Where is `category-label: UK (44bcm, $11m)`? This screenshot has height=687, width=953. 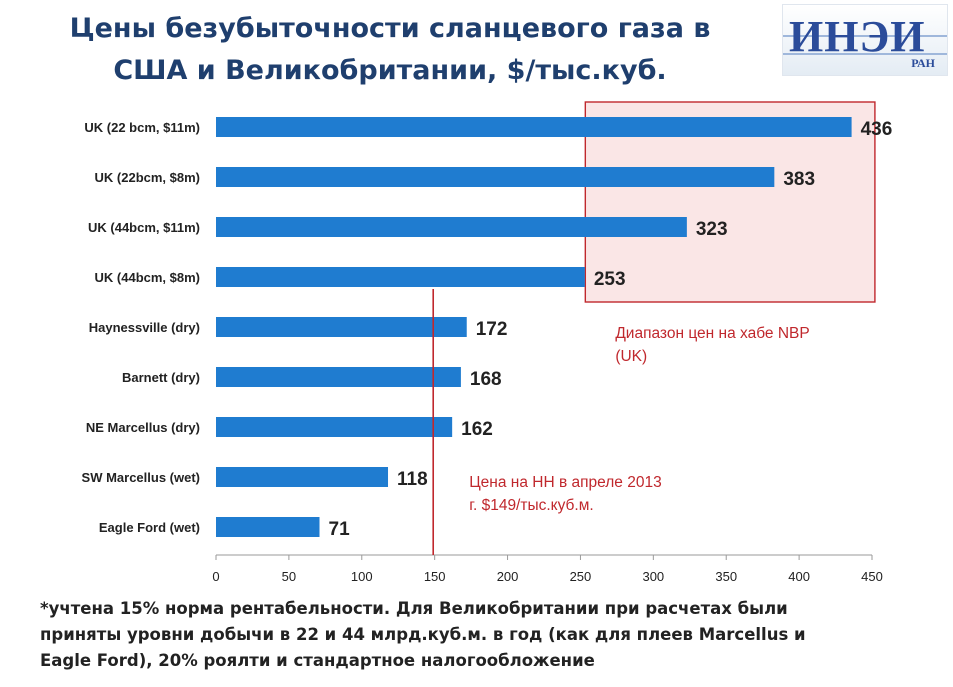
category-label: UK (44bcm, $11m) is located at coordinates (144, 227).